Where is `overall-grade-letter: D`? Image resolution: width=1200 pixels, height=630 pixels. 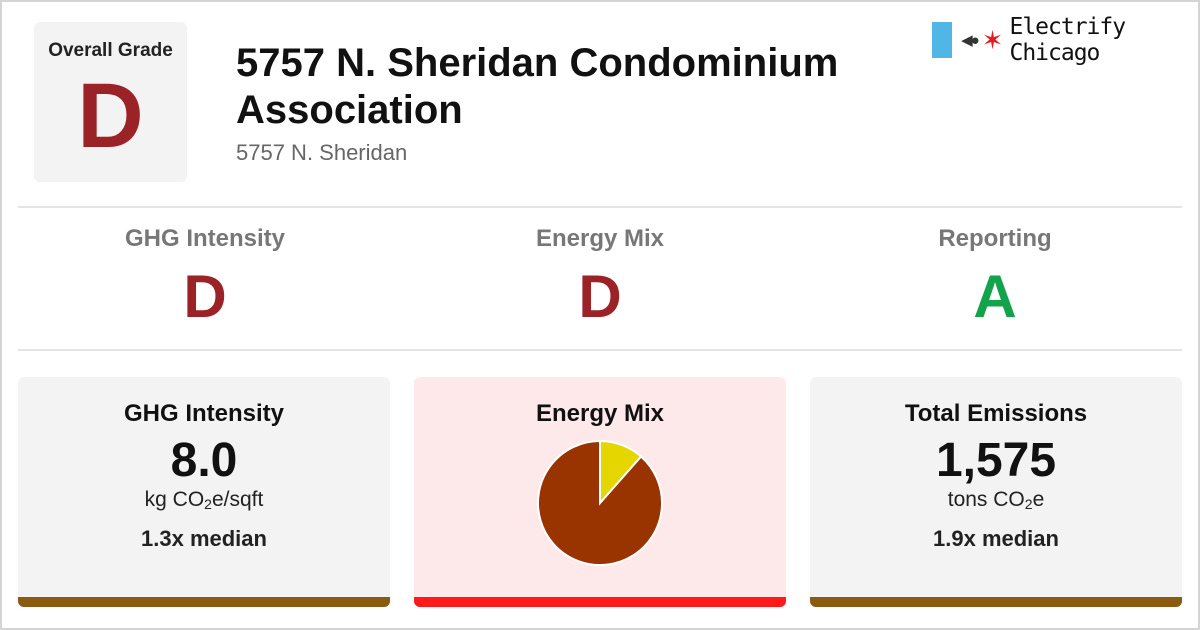
overall-grade-letter: D is located at coordinates (110, 116).